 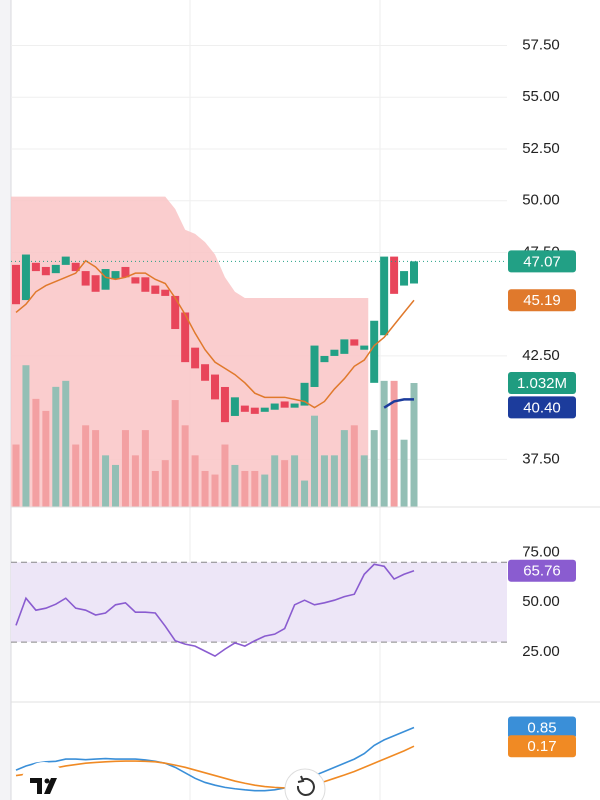 What do you see at coordinates (43, 786) in the screenshot?
I see `logo-mark` at bounding box center [43, 786].